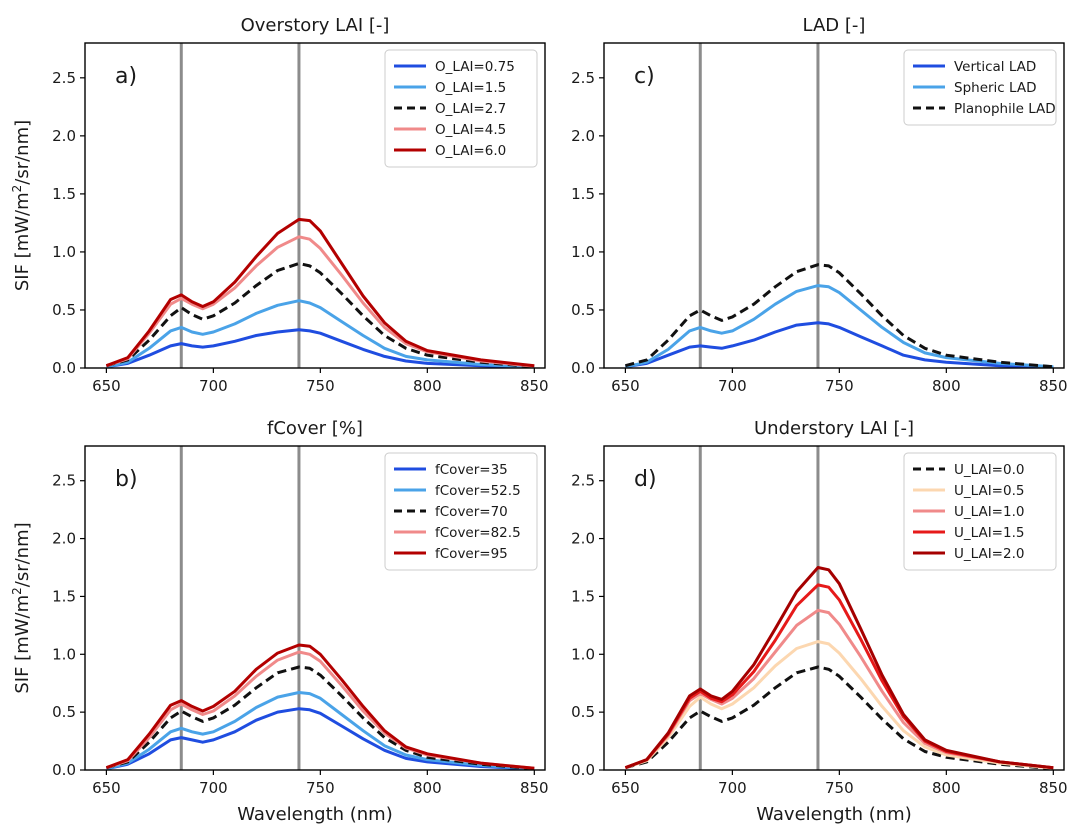 This screenshot has height=839, width=1071. Describe the element at coordinates (470, 88) in the screenshot. I see `legend-label: O_LAI=1.5` at that location.